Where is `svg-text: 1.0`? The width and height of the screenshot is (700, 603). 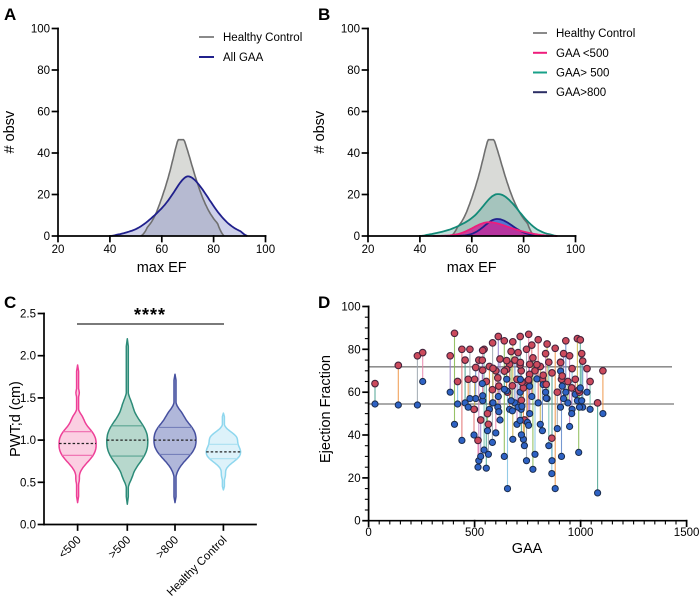 svg-text: 1.0 is located at coordinates (28, 441).